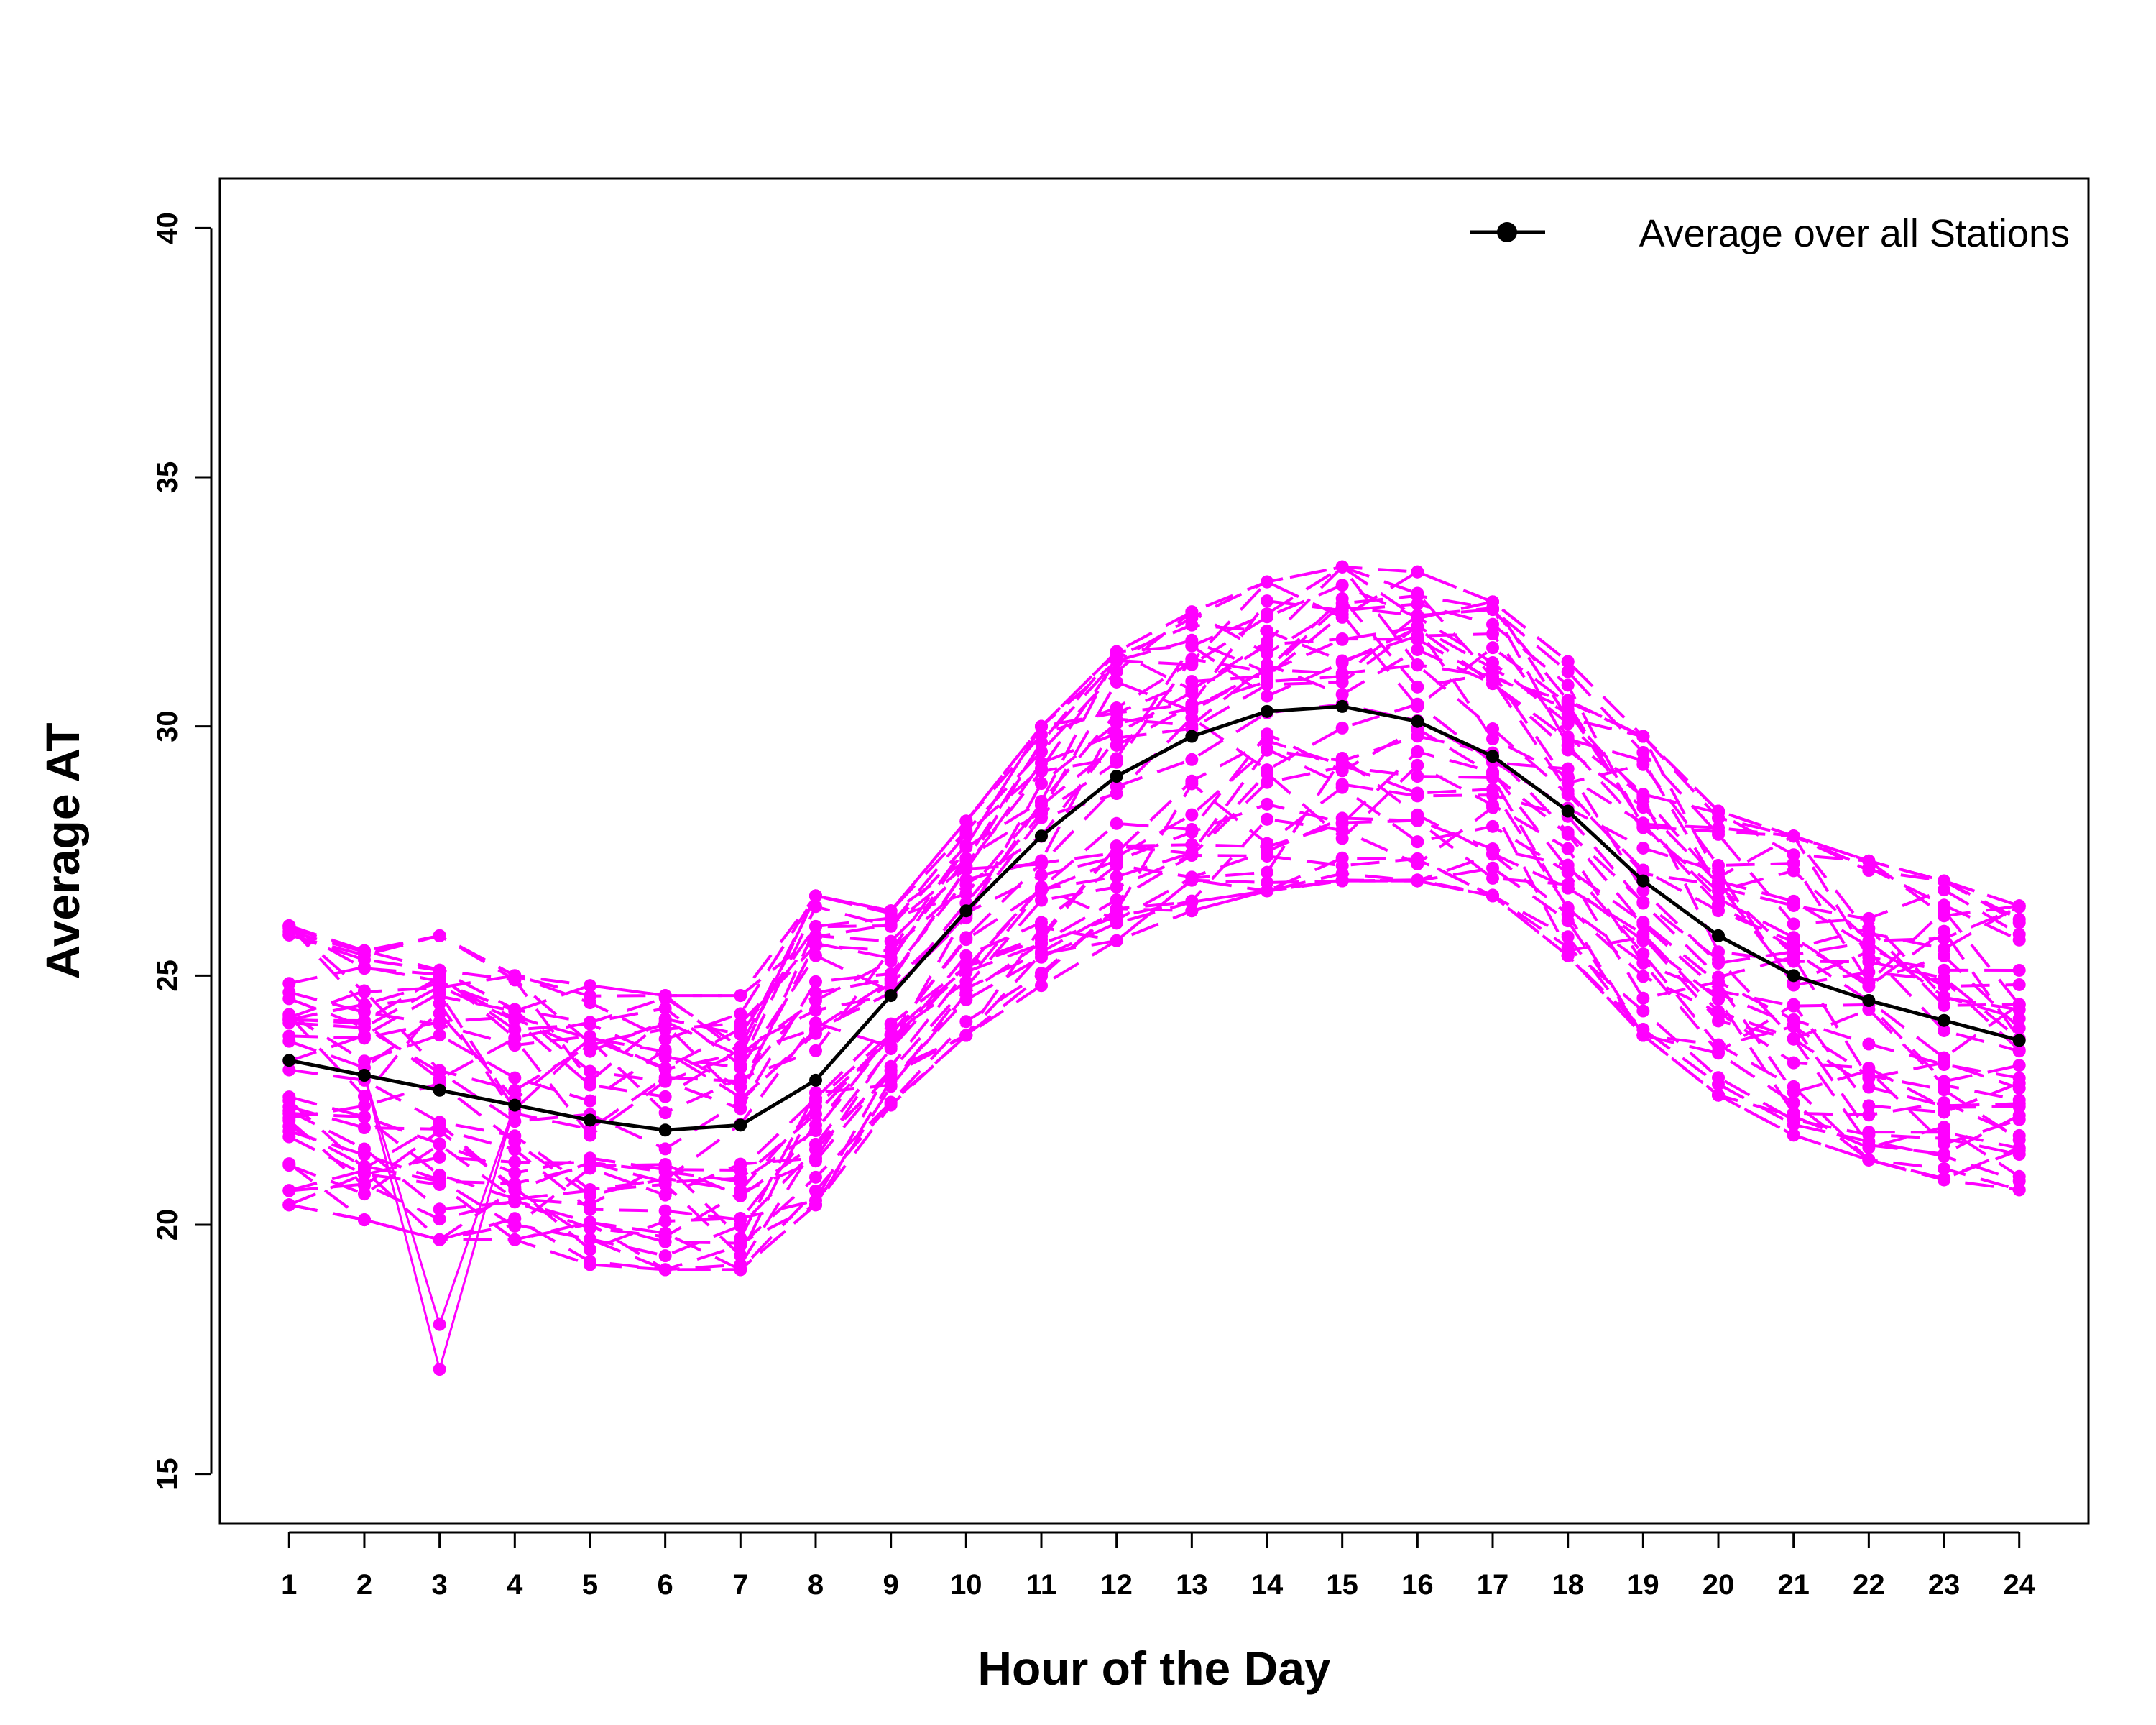 Image resolution: width=2156 pixels, height=1725 pixels. I want to click on legend: Average over all Stations, so click(1770, 233).